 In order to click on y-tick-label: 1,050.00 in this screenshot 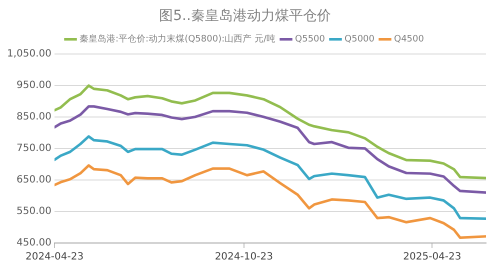, I will do `click(29, 54)`.